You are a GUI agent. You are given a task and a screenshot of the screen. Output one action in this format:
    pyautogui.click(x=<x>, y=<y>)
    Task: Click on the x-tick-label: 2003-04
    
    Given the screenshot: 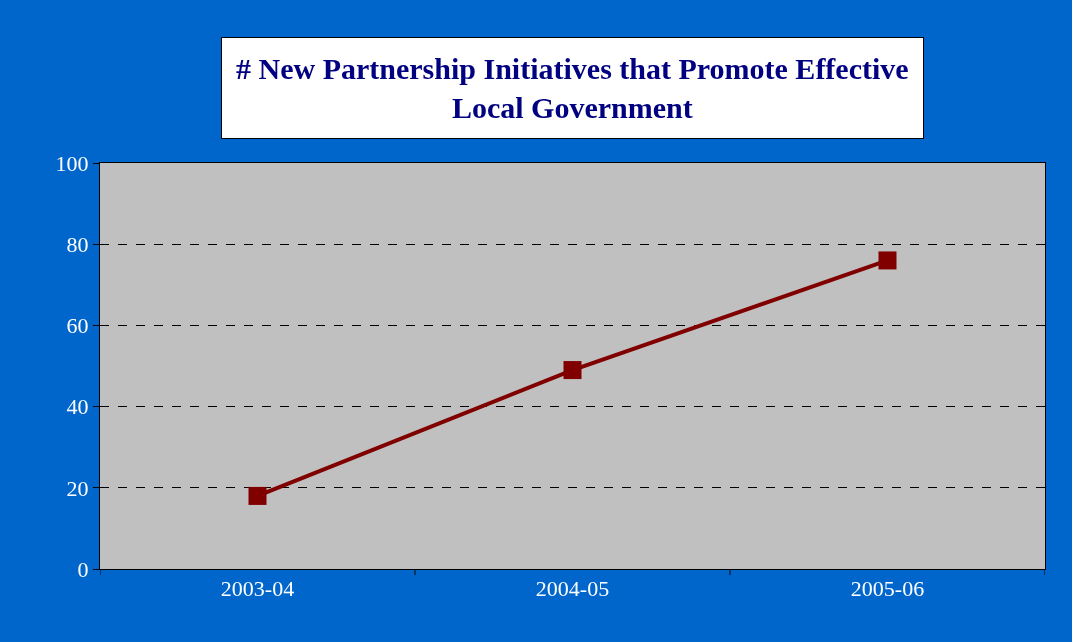 What is the action you would take?
    pyautogui.click(x=257, y=589)
    